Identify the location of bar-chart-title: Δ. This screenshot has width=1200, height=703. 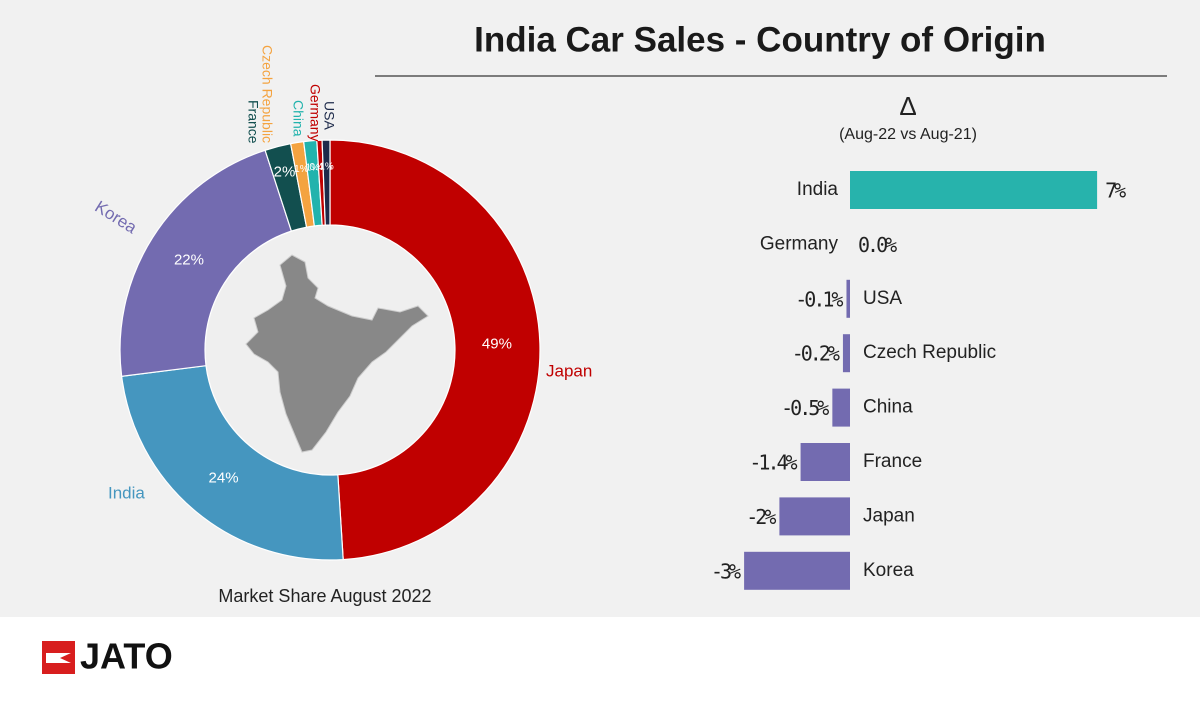
(907, 106).